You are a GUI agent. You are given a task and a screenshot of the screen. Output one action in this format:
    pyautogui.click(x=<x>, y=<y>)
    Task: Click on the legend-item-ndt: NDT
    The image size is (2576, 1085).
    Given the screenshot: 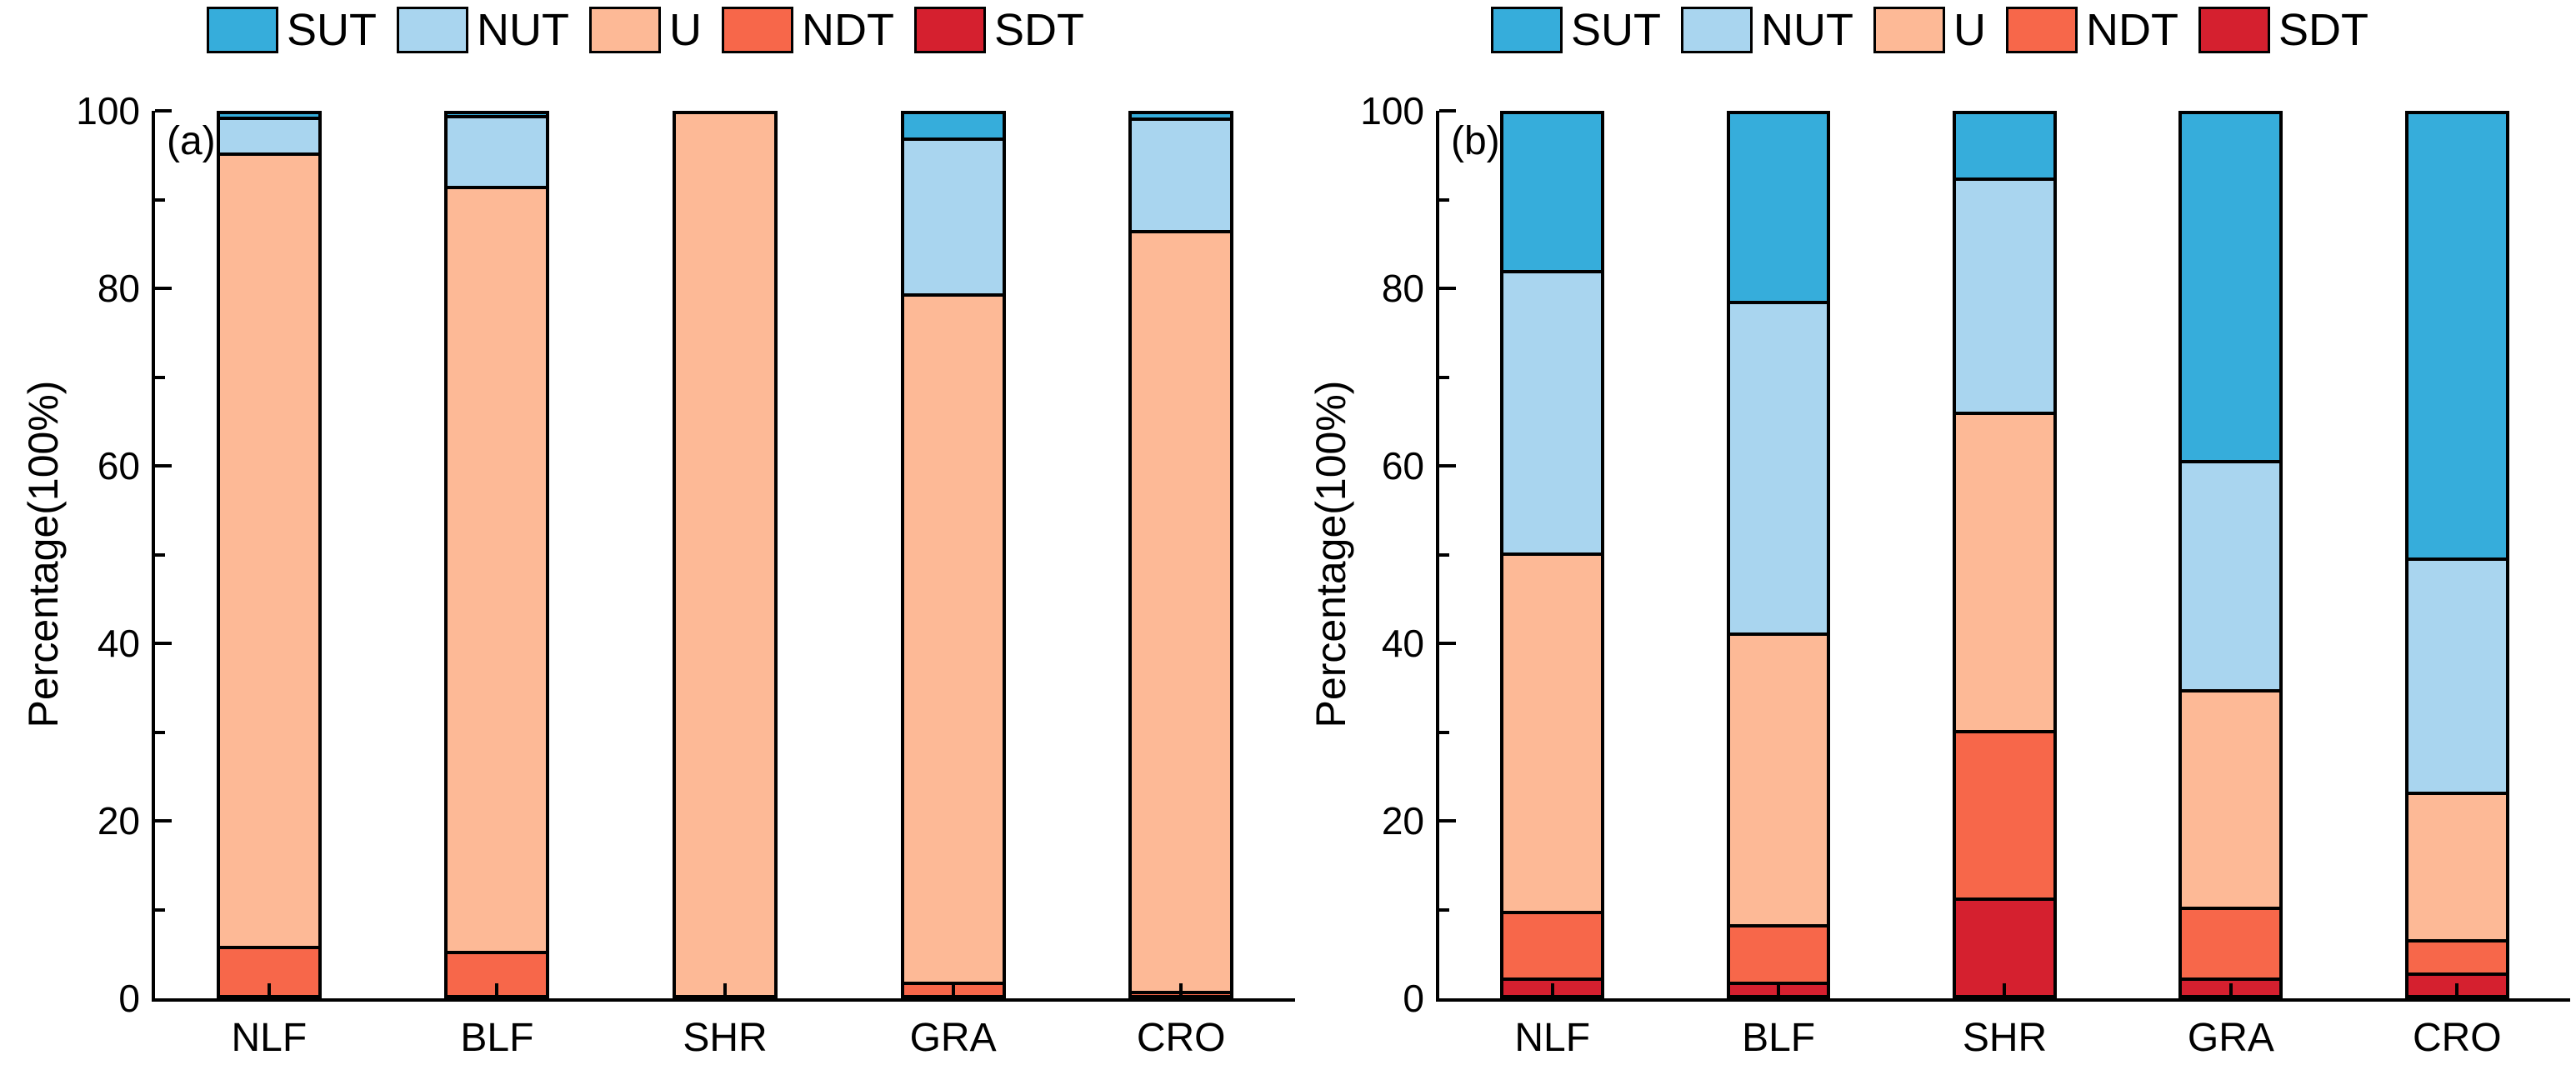 What is the action you would take?
    pyautogui.click(x=2091, y=30)
    